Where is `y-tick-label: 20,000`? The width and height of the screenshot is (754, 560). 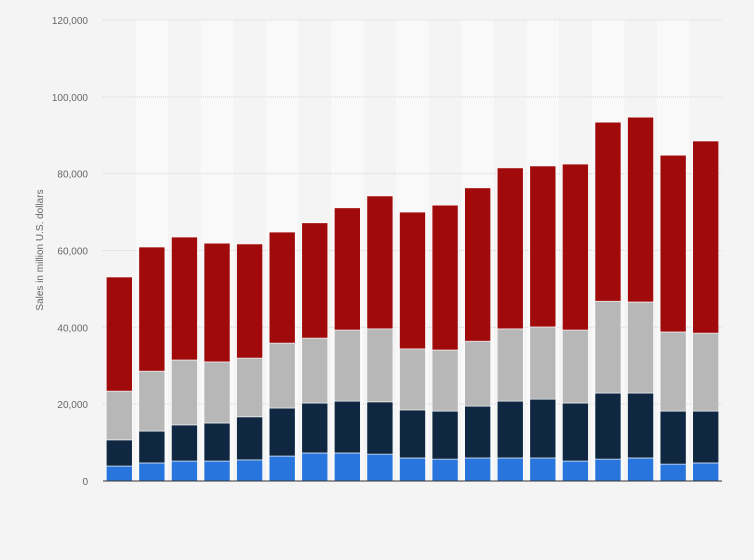 y-tick-label: 20,000 is located at coordinates (72, 405).